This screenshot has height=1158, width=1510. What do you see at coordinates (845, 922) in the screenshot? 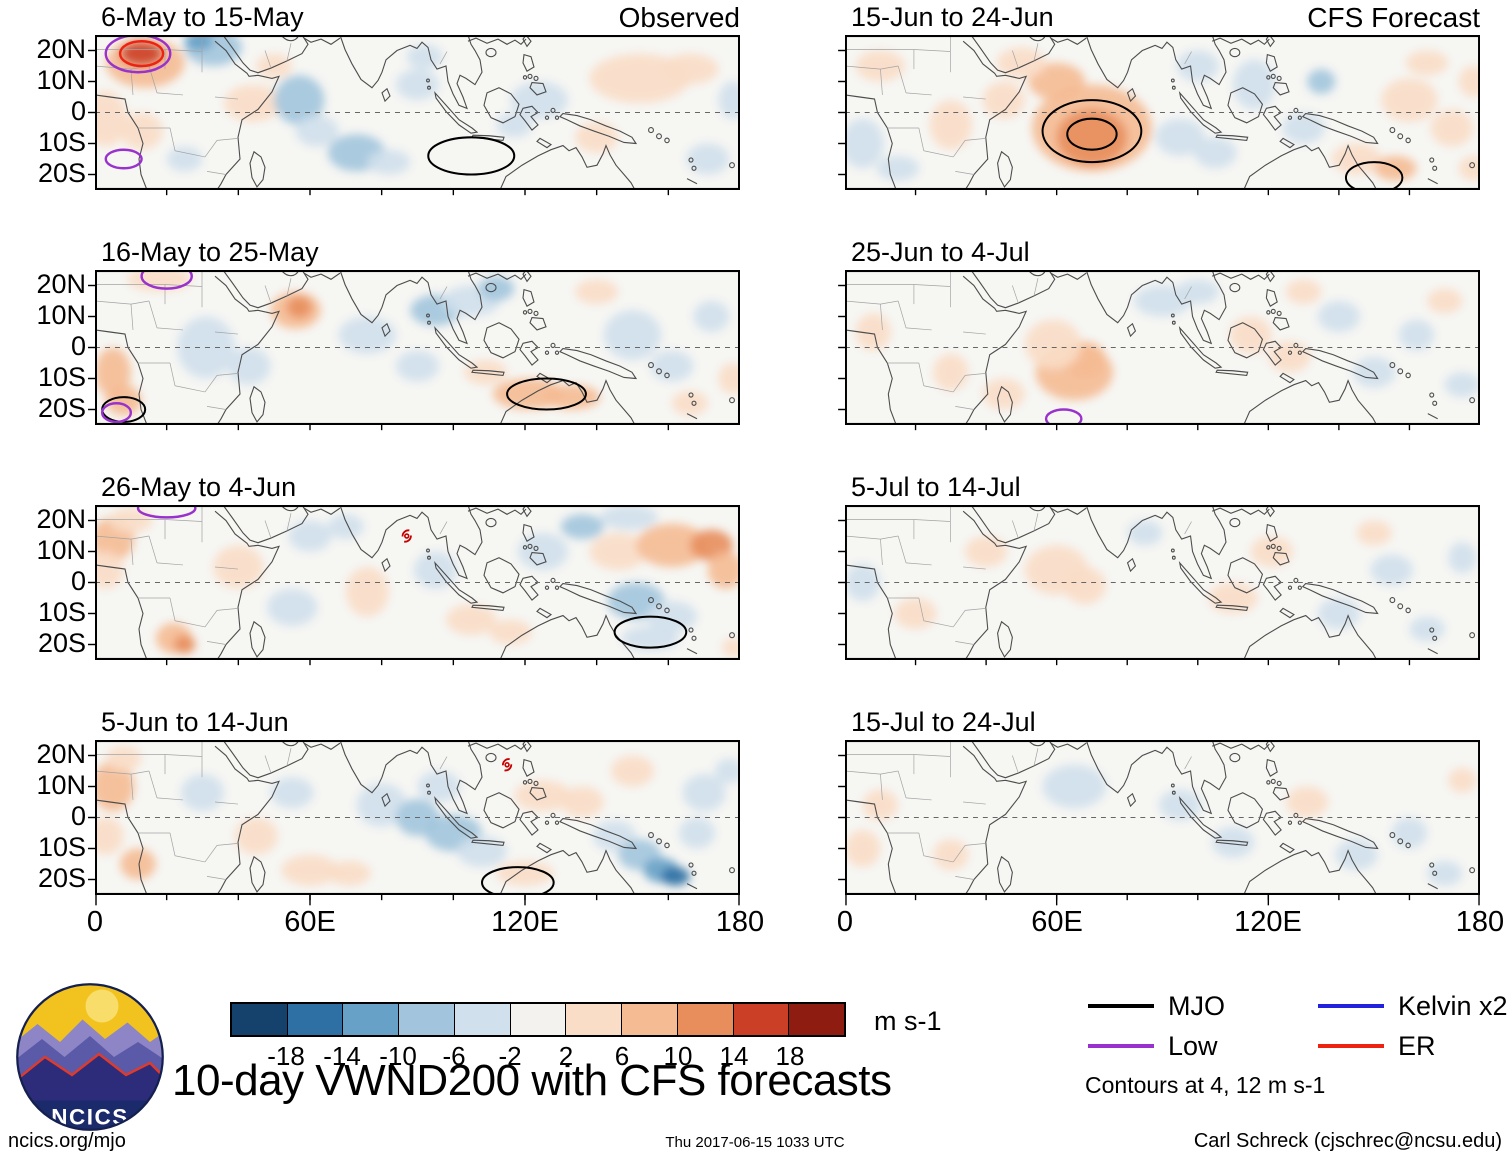
I see `x-axis-label: 0` at bounding box center [845, 922].